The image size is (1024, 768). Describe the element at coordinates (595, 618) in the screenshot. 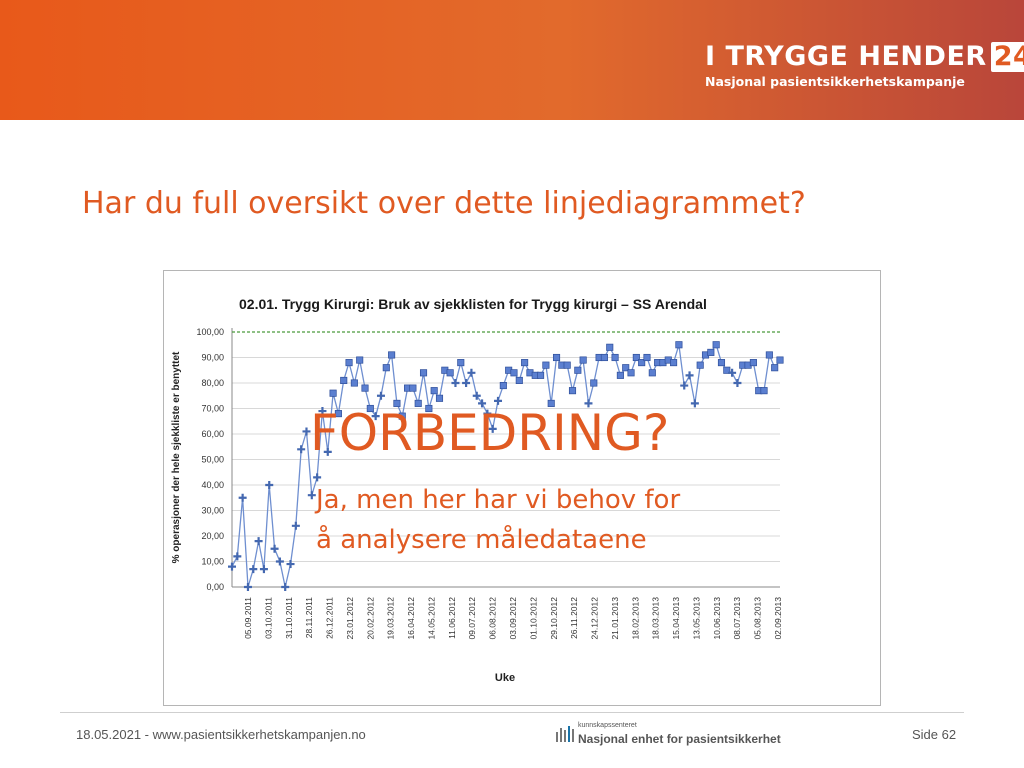

I see `x-tick-label: 24.12.2012` at that location.